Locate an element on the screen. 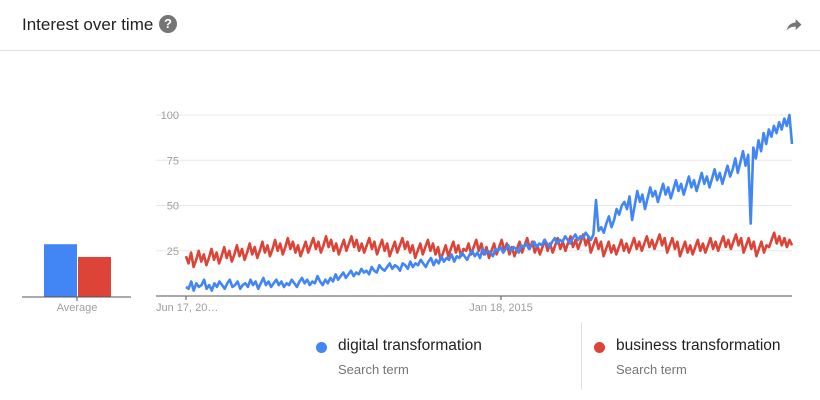  card-header: Interest over time ? is located at coordinates (410, 25).